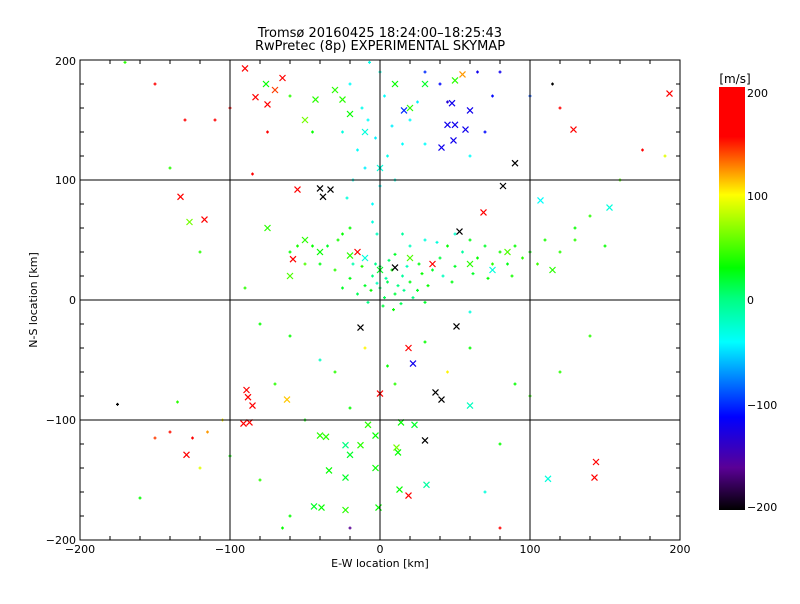 The image size is (800, 604). I want to click on x-axis-label: E-W location [km], so click(380, 563).